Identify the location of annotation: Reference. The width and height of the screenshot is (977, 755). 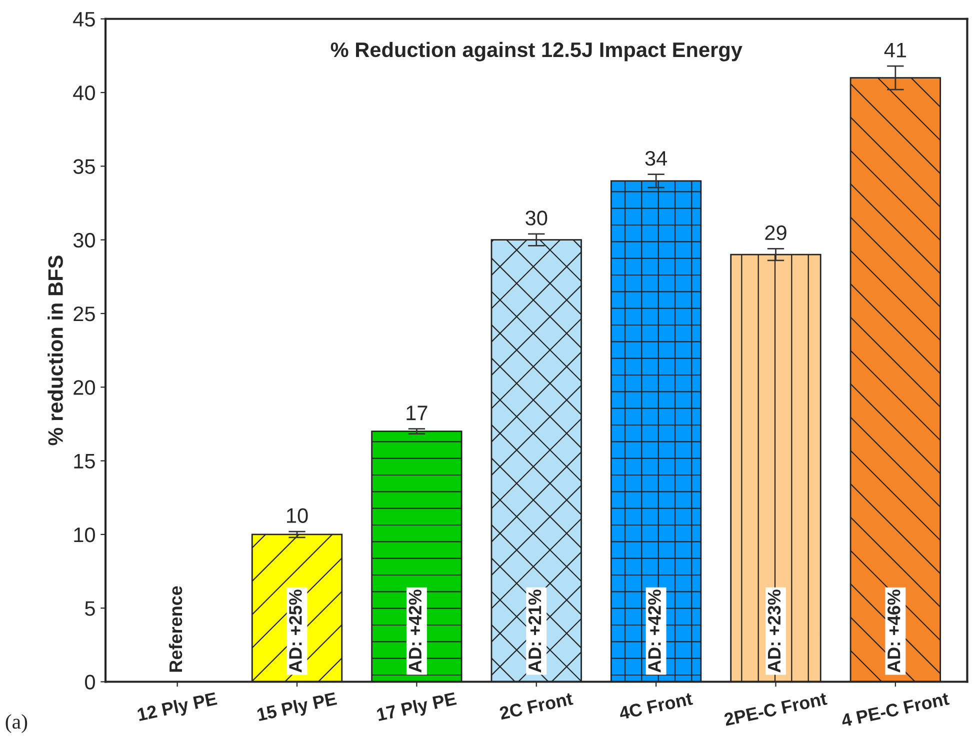
(175, 629).